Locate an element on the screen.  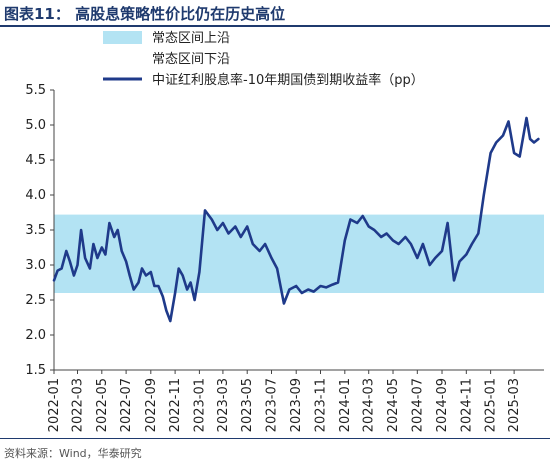
y-tick-label: 5.0 is located at coordinates (35, 125).